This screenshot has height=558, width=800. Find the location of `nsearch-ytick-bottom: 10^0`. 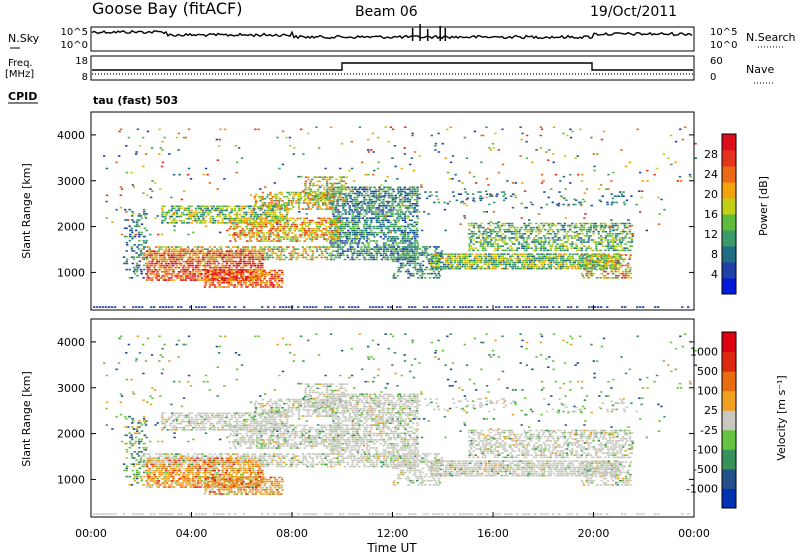

nsearch-ytick-bottom: 10^0 is located at coordinates (723, 45).